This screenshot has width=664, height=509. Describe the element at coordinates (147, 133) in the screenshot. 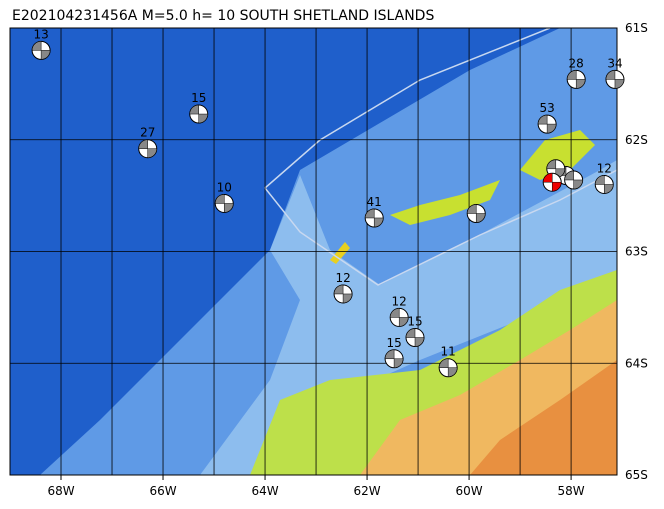

I see `depth-label: 27` at that location.